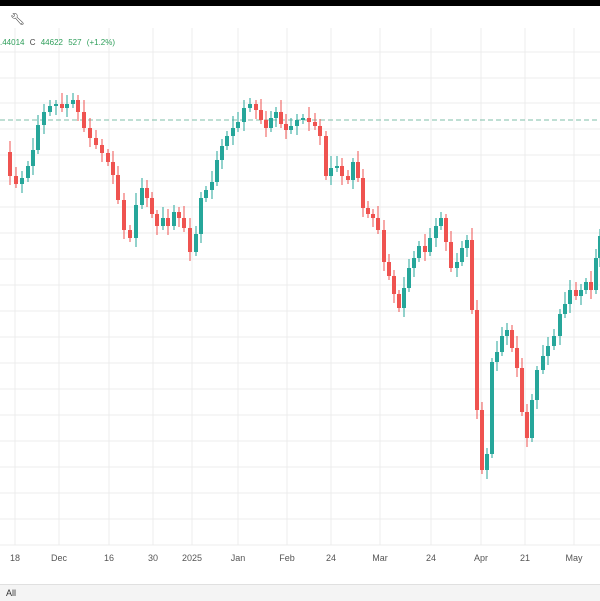  What do you see at coordinates (192, 558) in the screenshot?
I see `x-tick-label: 2025` at bounding box center [192, 558].